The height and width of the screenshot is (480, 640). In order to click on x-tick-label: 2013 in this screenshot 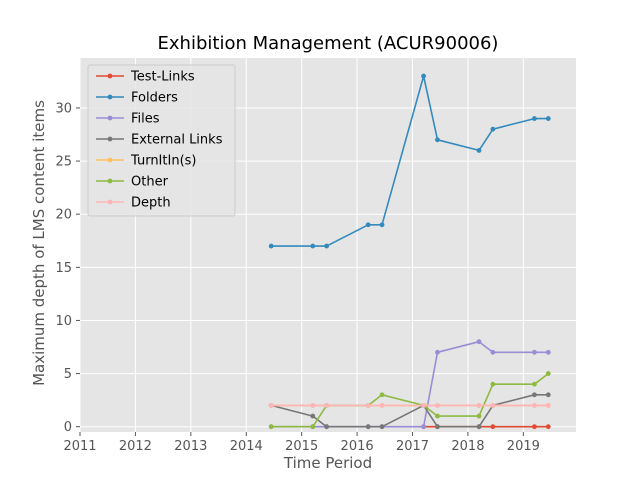, I will do `click(190, 446)`.